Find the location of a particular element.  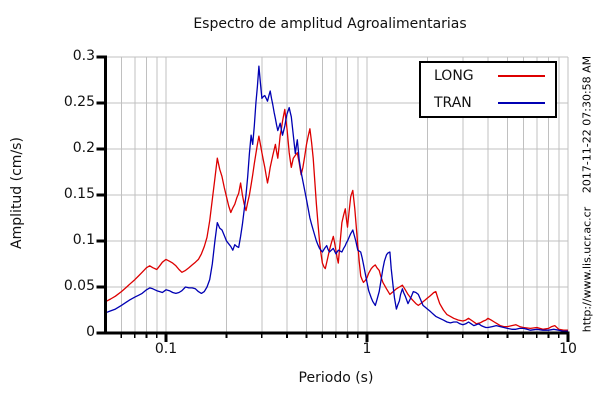

chart-title: Espectro de amplitud Agroalimentarias is located at coordinates (330, 24).